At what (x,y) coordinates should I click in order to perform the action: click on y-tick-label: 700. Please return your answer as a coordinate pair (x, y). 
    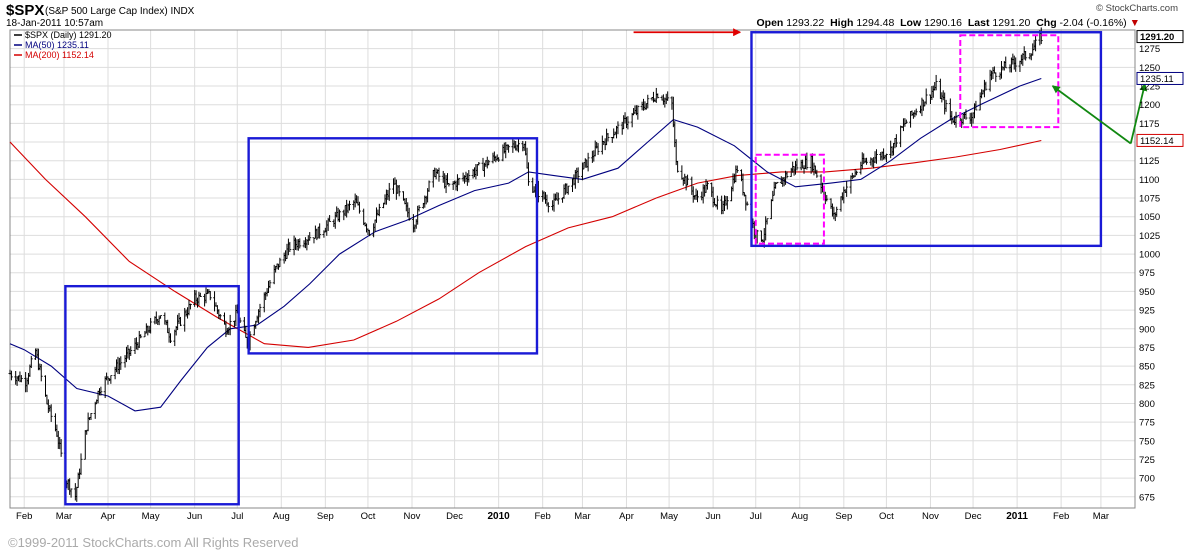
    Looking at the image, I should click on (1147, 479).